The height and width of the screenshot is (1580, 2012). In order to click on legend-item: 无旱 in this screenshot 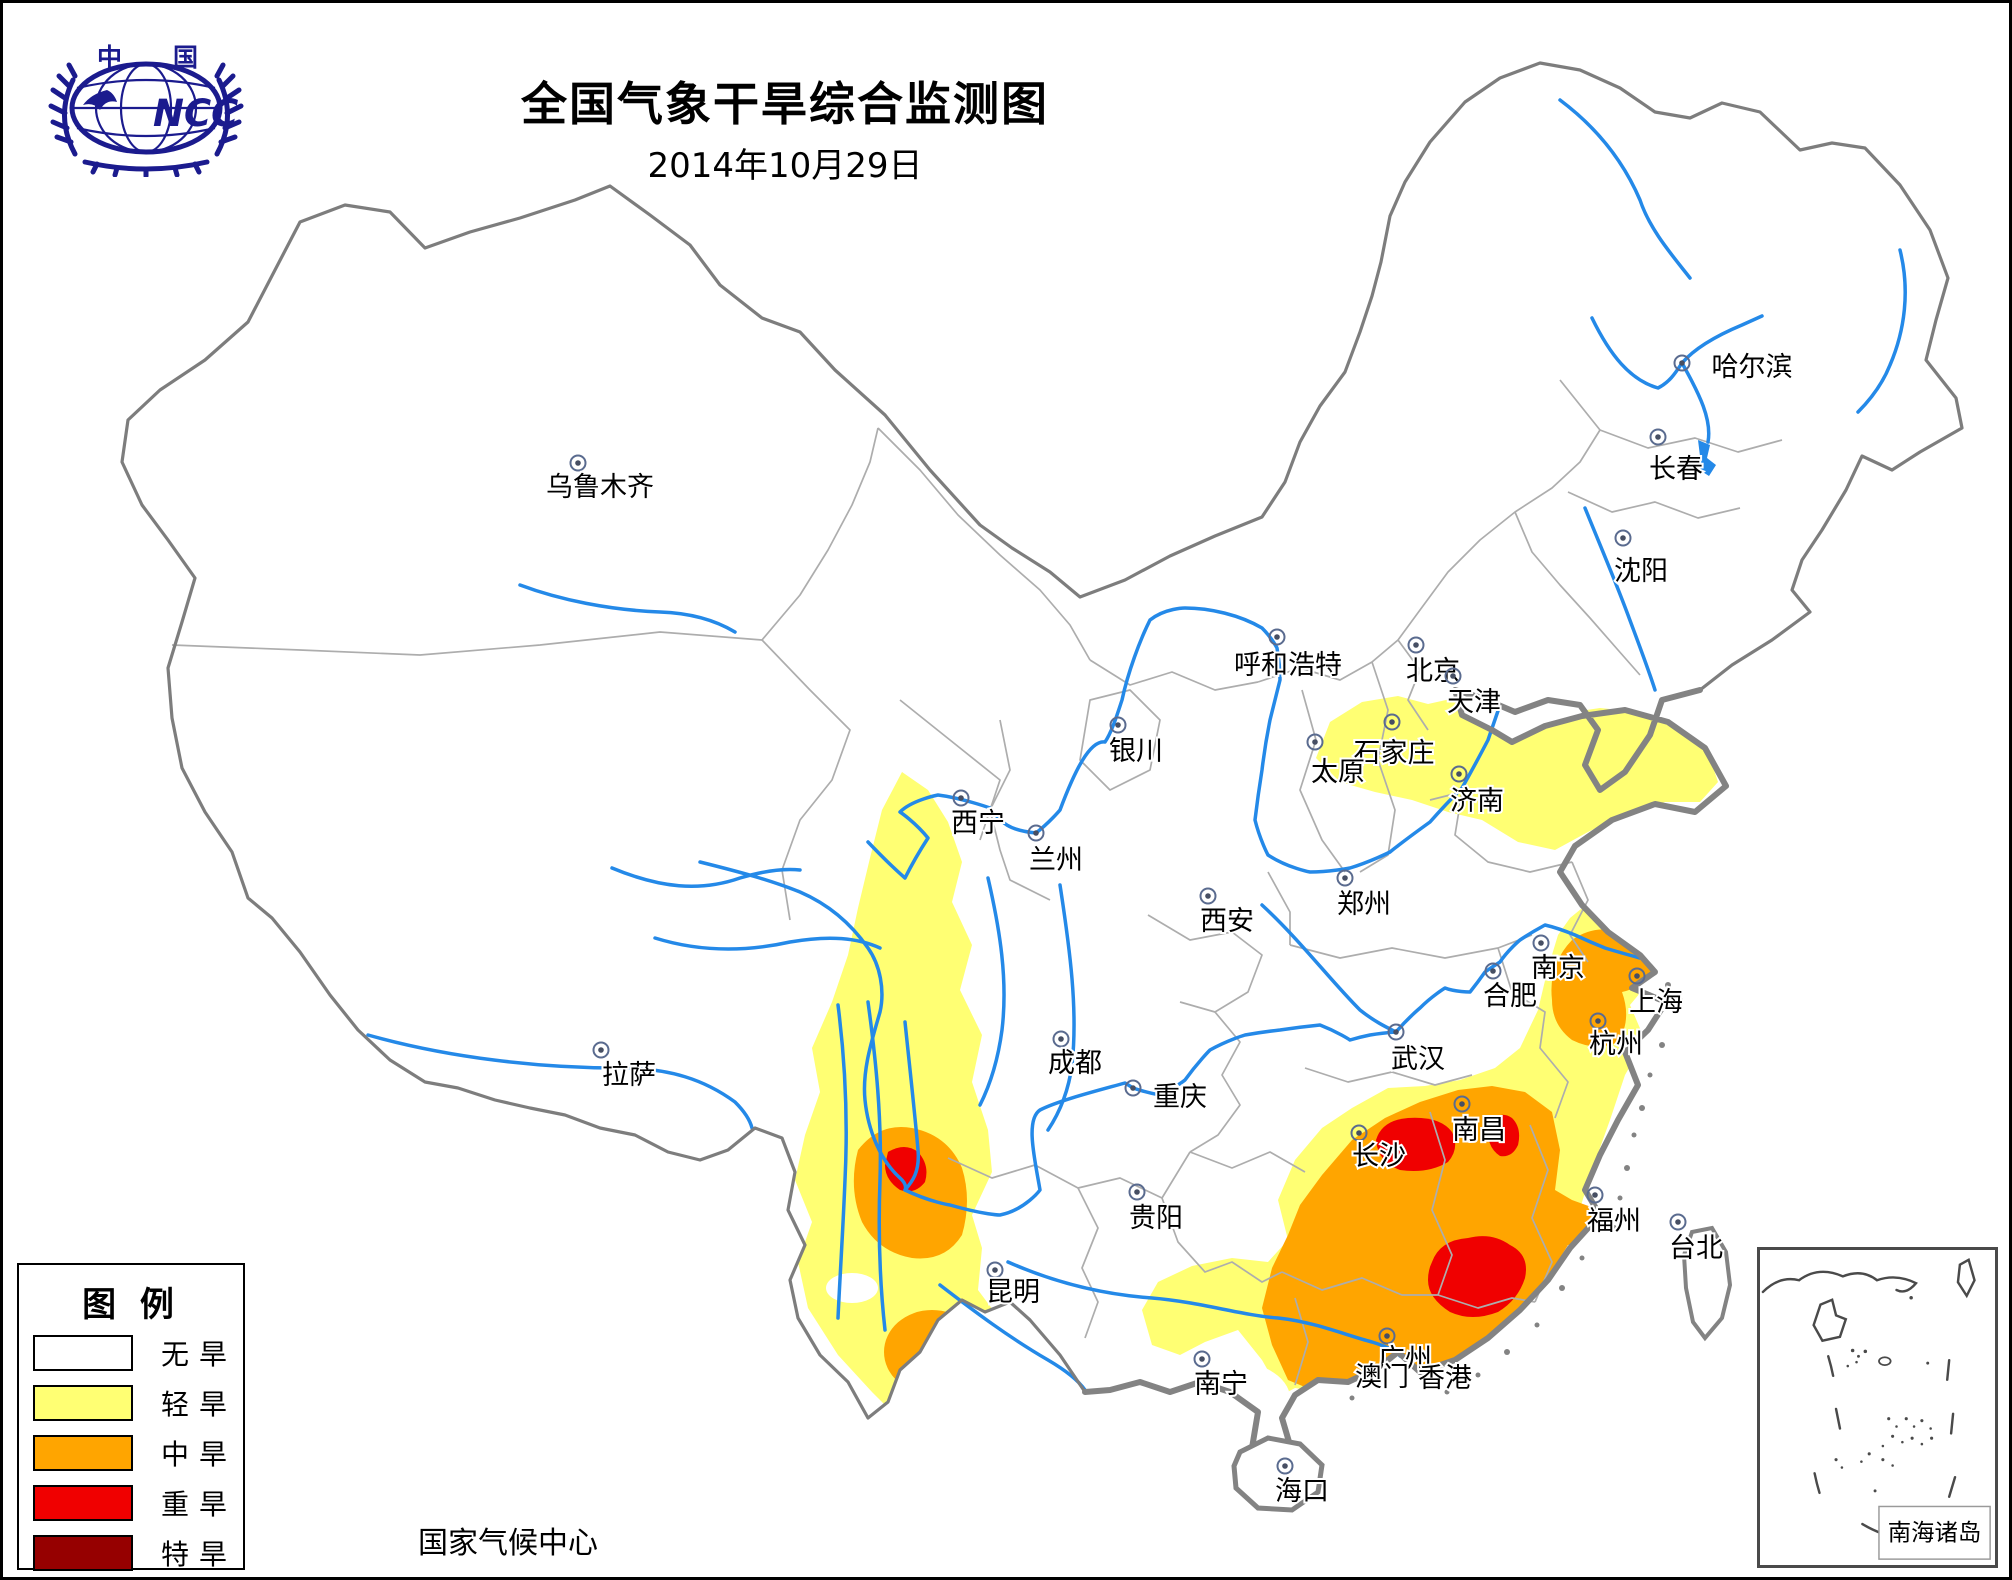, I will do `click(133, 1352)`.